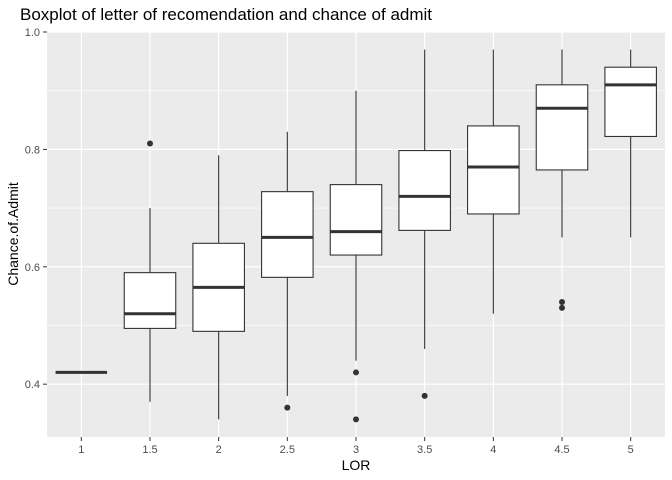 The image size is (672, 480). I want to click on x-tick-label: 4, so click(493, 450).